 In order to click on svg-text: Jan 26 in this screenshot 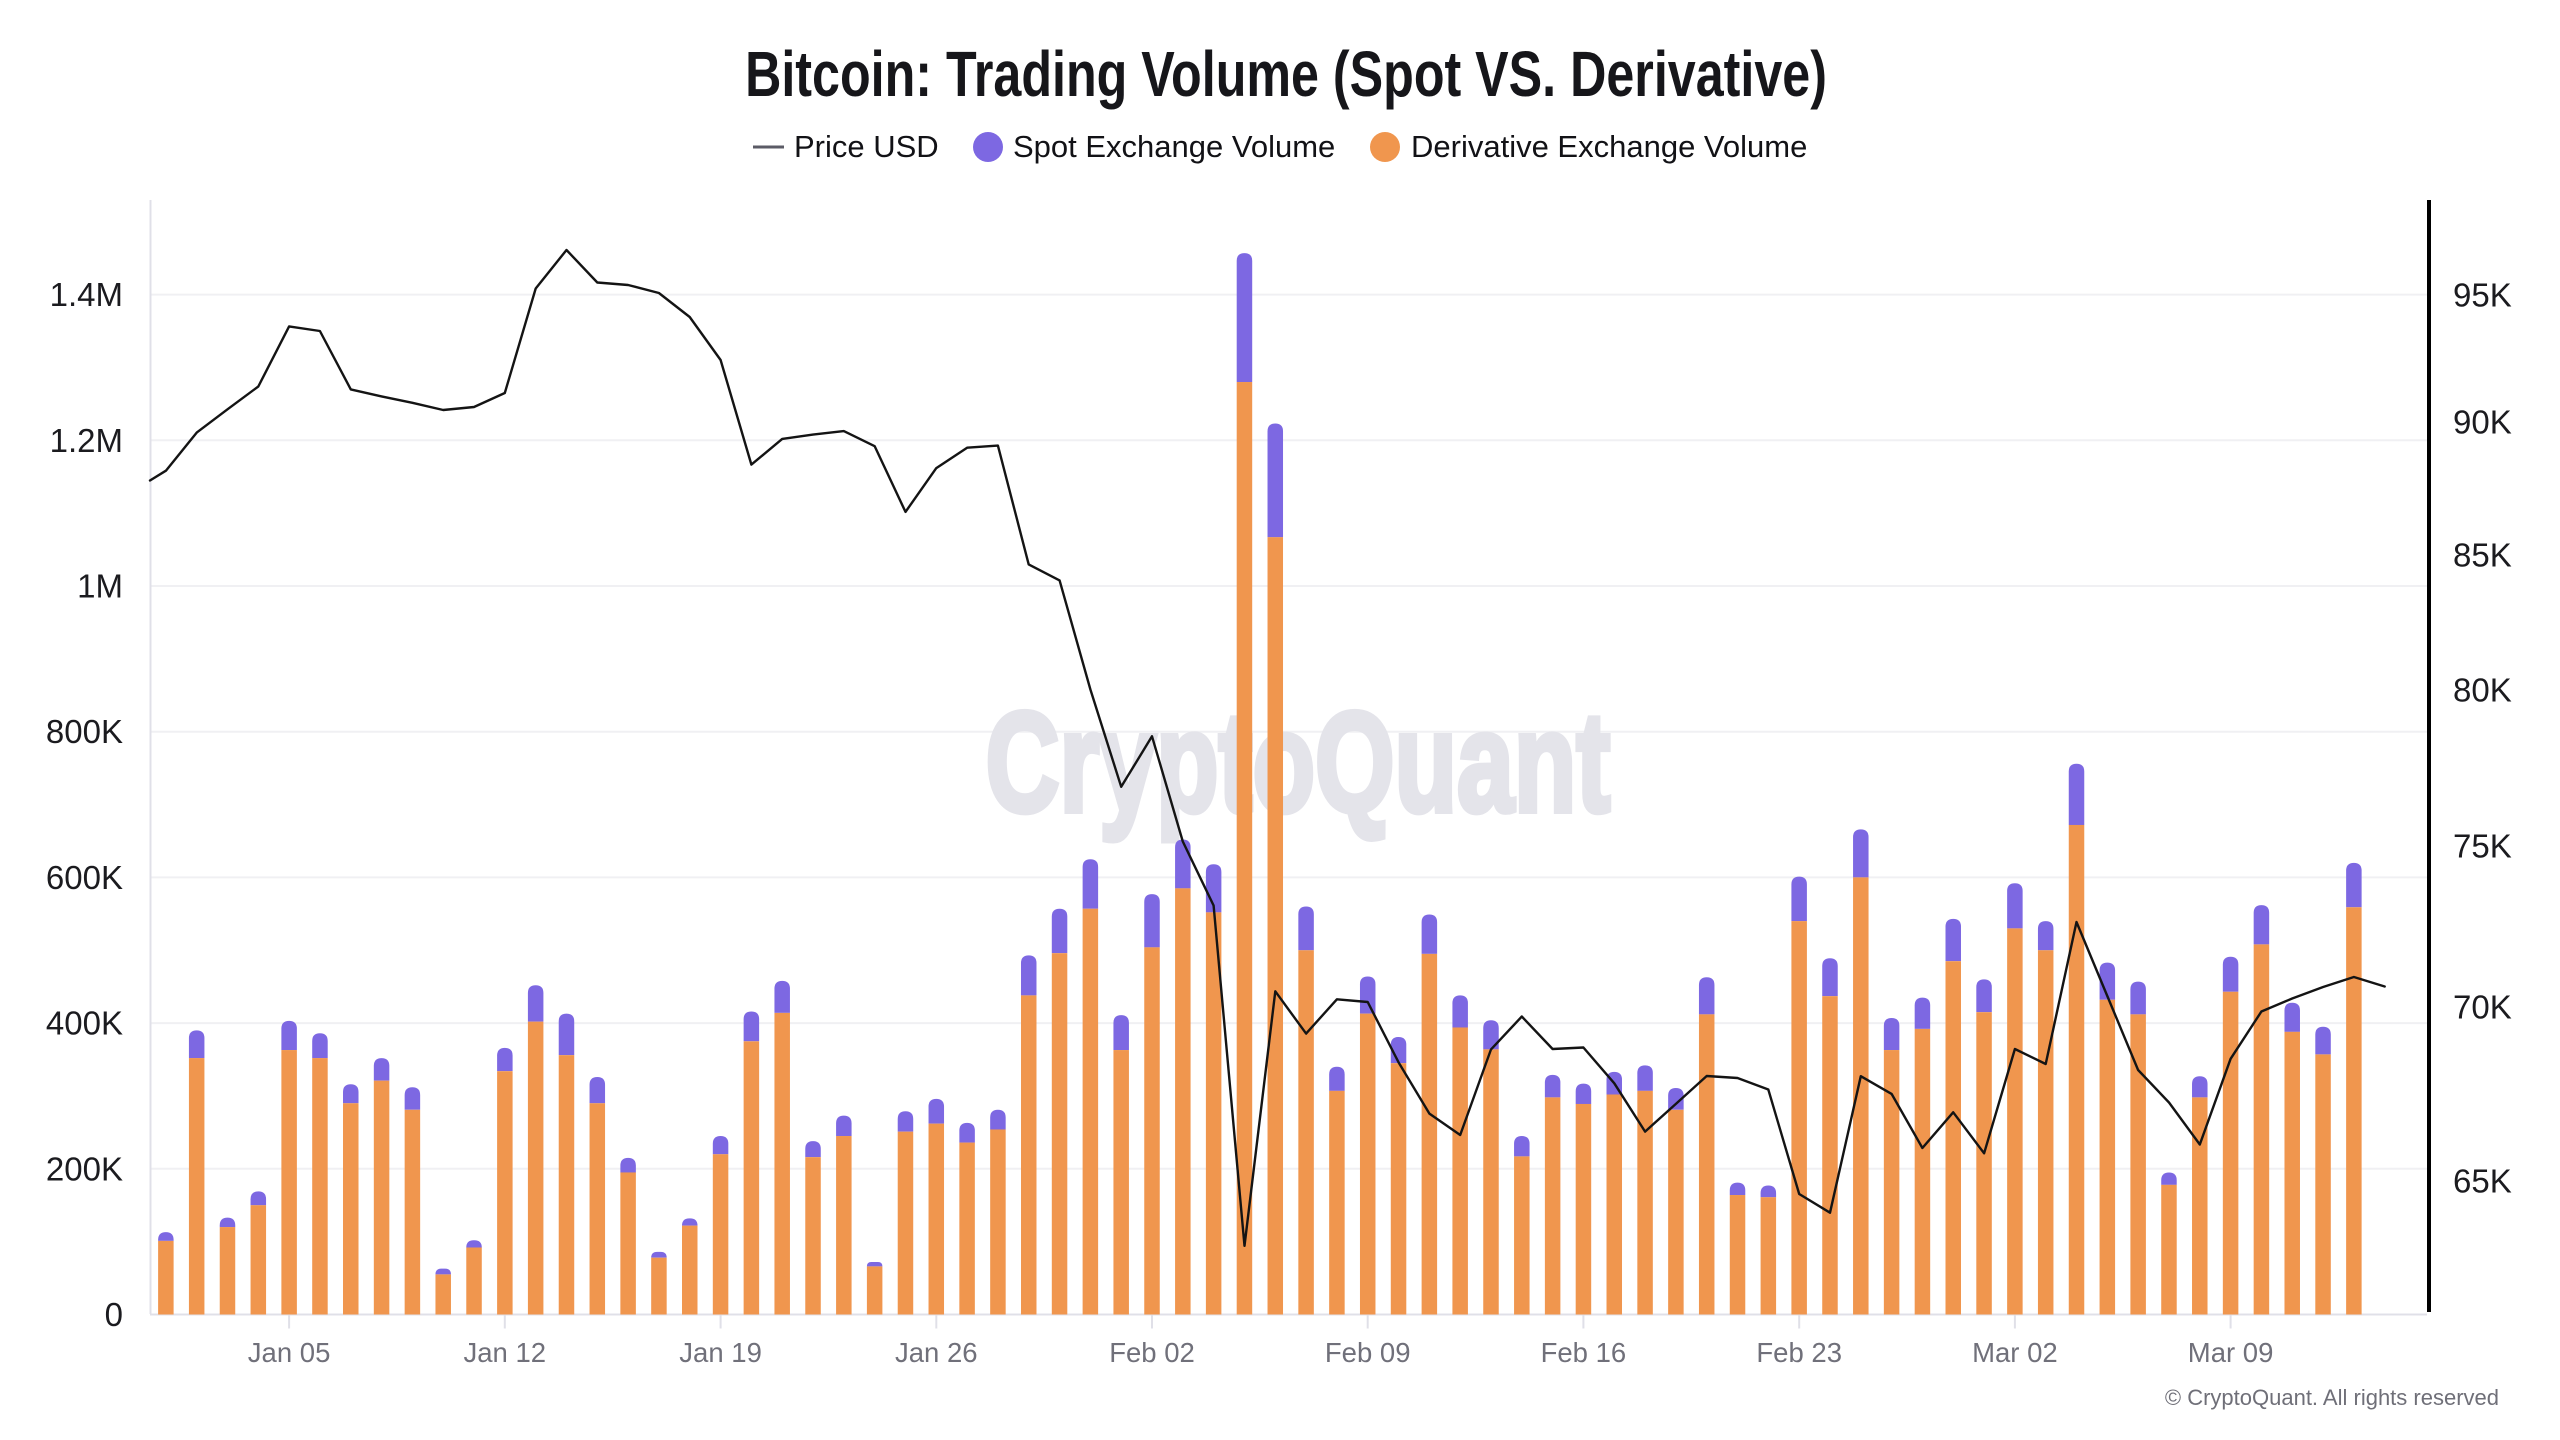, I will do `click(936, 1352)`.